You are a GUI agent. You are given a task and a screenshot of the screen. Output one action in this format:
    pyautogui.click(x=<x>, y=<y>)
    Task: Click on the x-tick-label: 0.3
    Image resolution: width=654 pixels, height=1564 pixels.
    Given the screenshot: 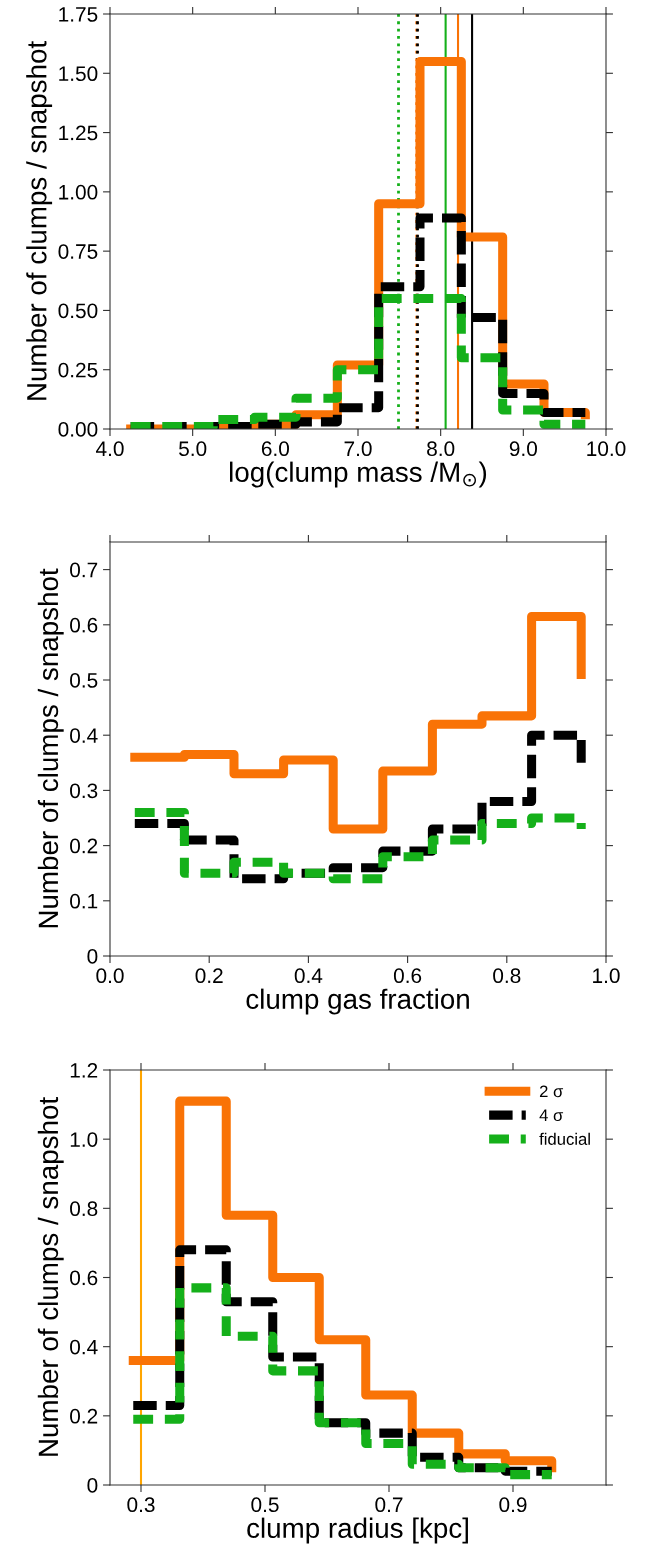 What is the action you would take?
    pyautogui.click(x=141, y=1505)
    